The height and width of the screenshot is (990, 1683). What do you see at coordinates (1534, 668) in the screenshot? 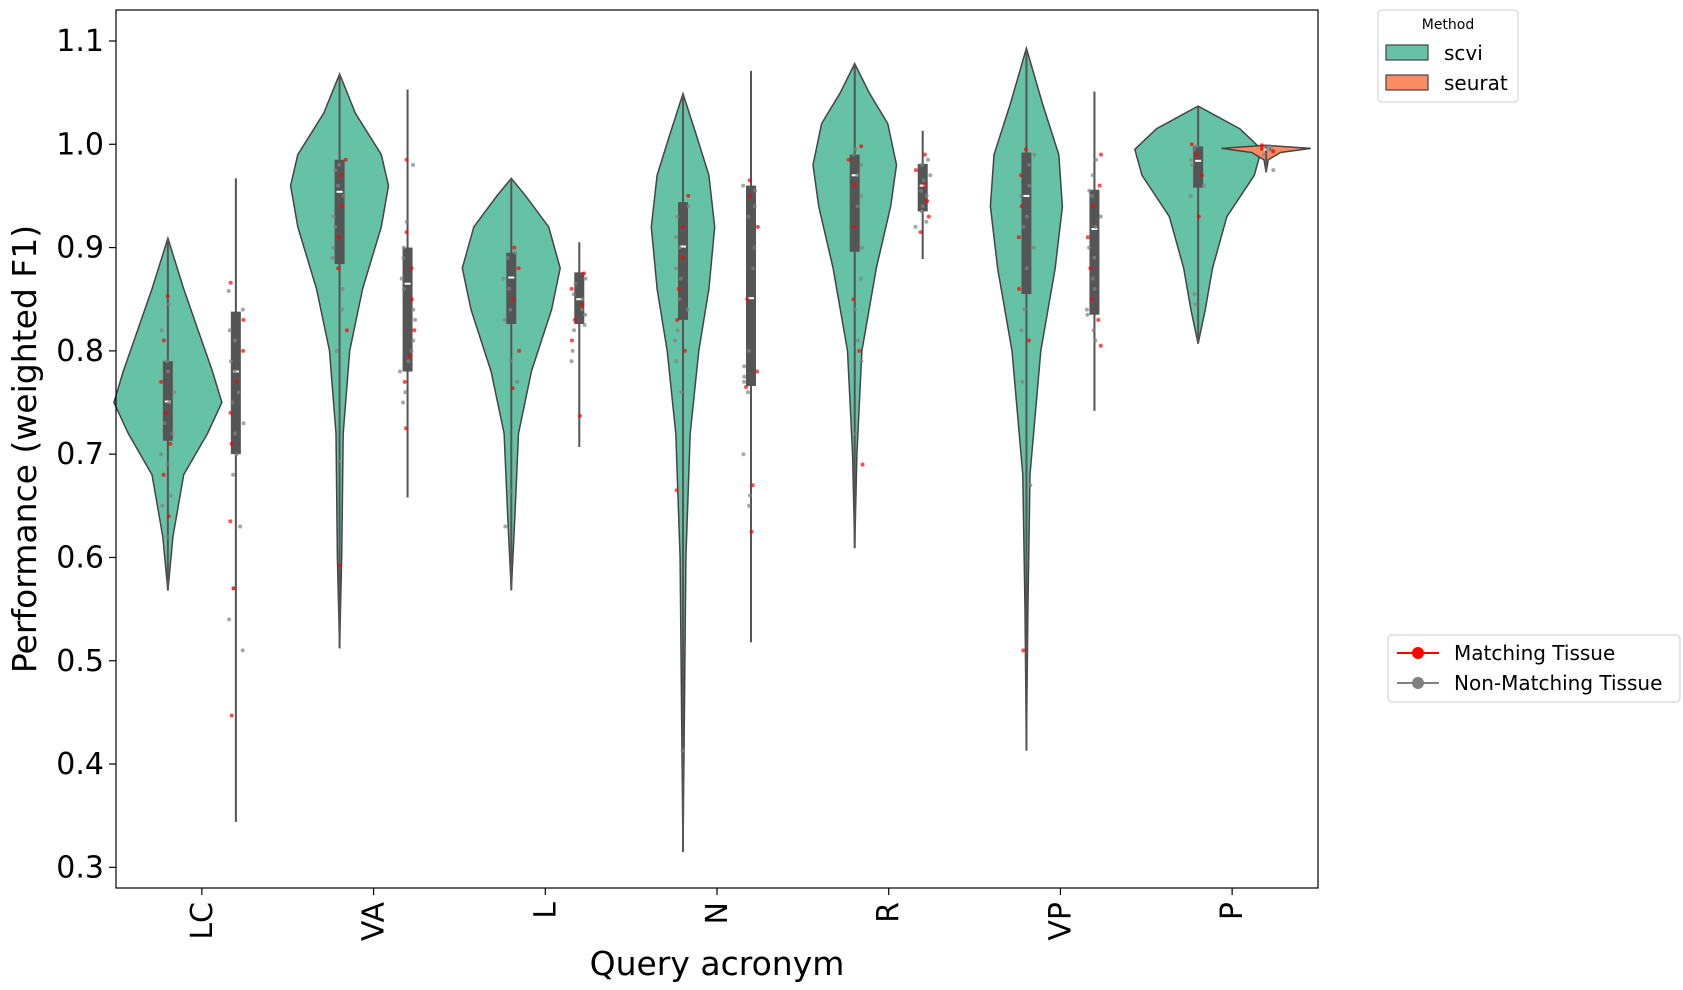
I see `legend-tissue-frame` at bounding box center [1534, 668].